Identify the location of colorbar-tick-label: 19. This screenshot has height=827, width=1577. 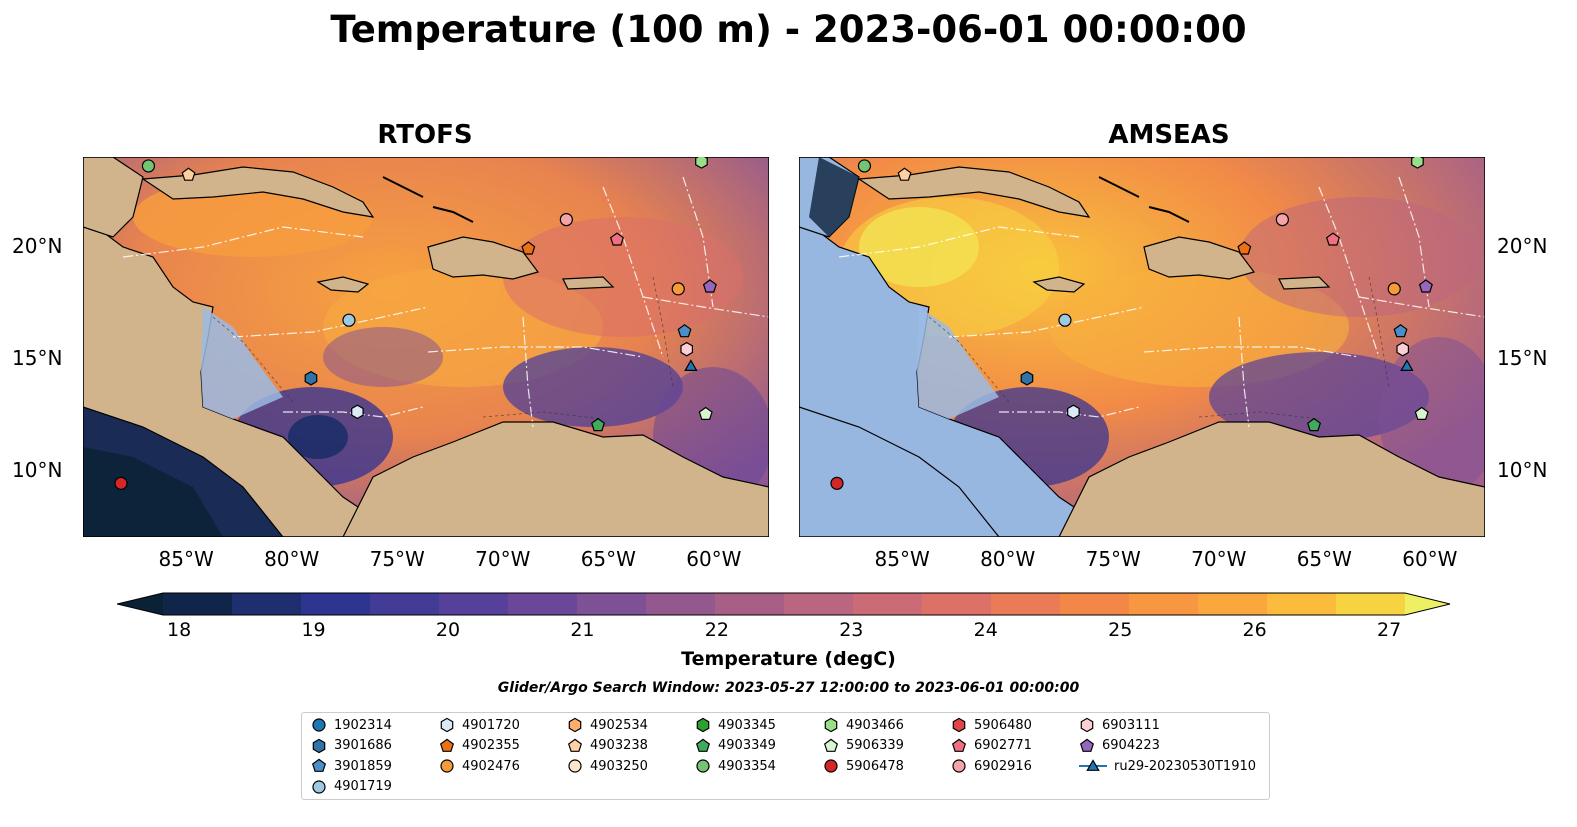
(313, 630).